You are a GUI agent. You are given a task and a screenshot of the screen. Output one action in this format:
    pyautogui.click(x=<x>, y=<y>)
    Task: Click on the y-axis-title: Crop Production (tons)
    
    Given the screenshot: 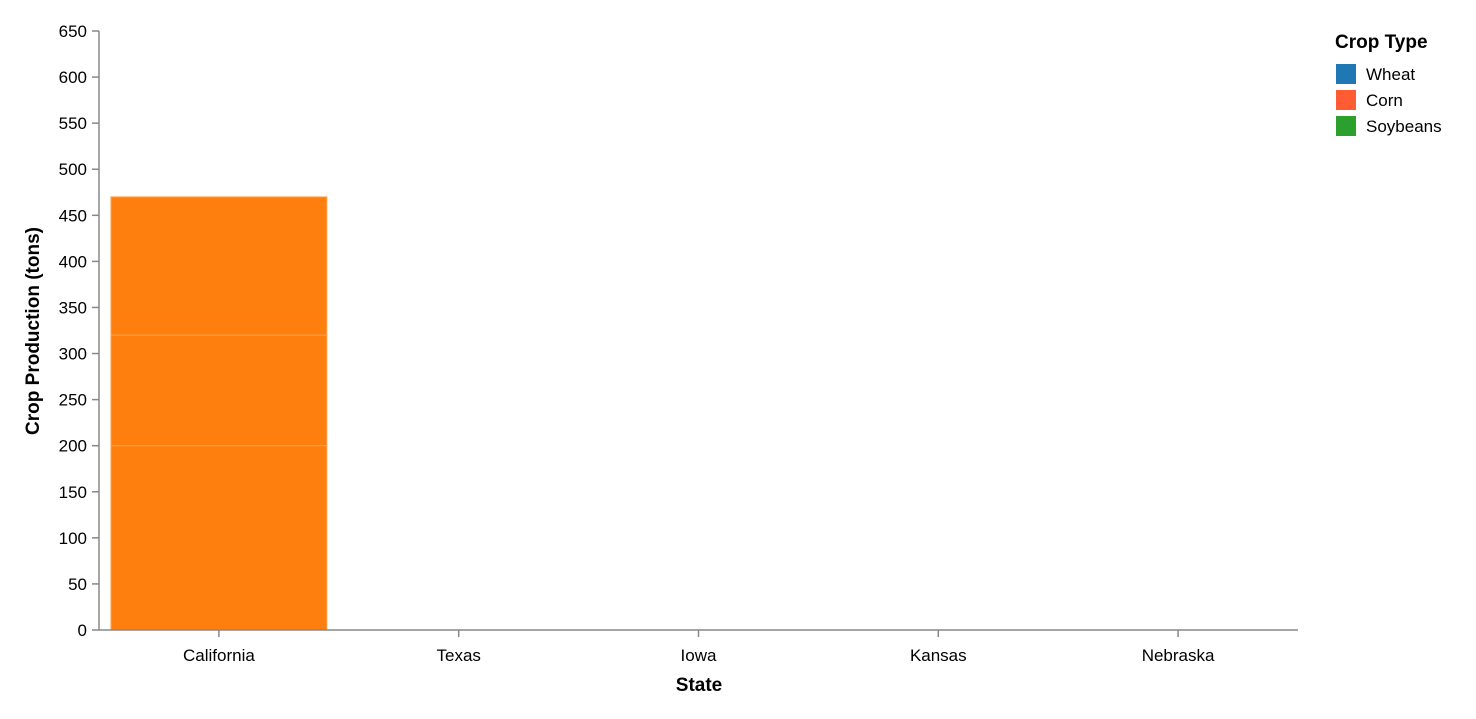 What is the action you would take?
    pyautogui.click(x=33, y=331)
    